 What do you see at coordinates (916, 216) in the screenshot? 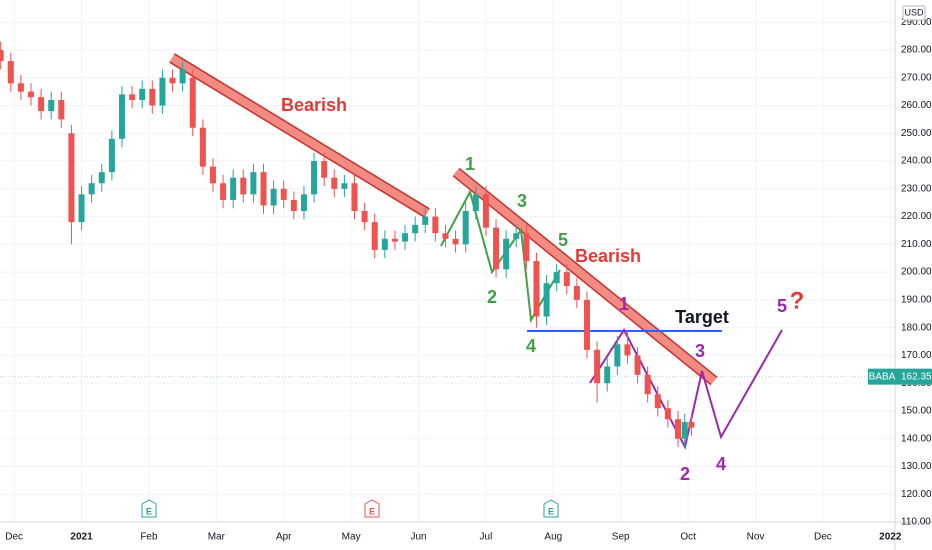
I see `y-tick-label: 220.00` at bounding box center [916, 216].